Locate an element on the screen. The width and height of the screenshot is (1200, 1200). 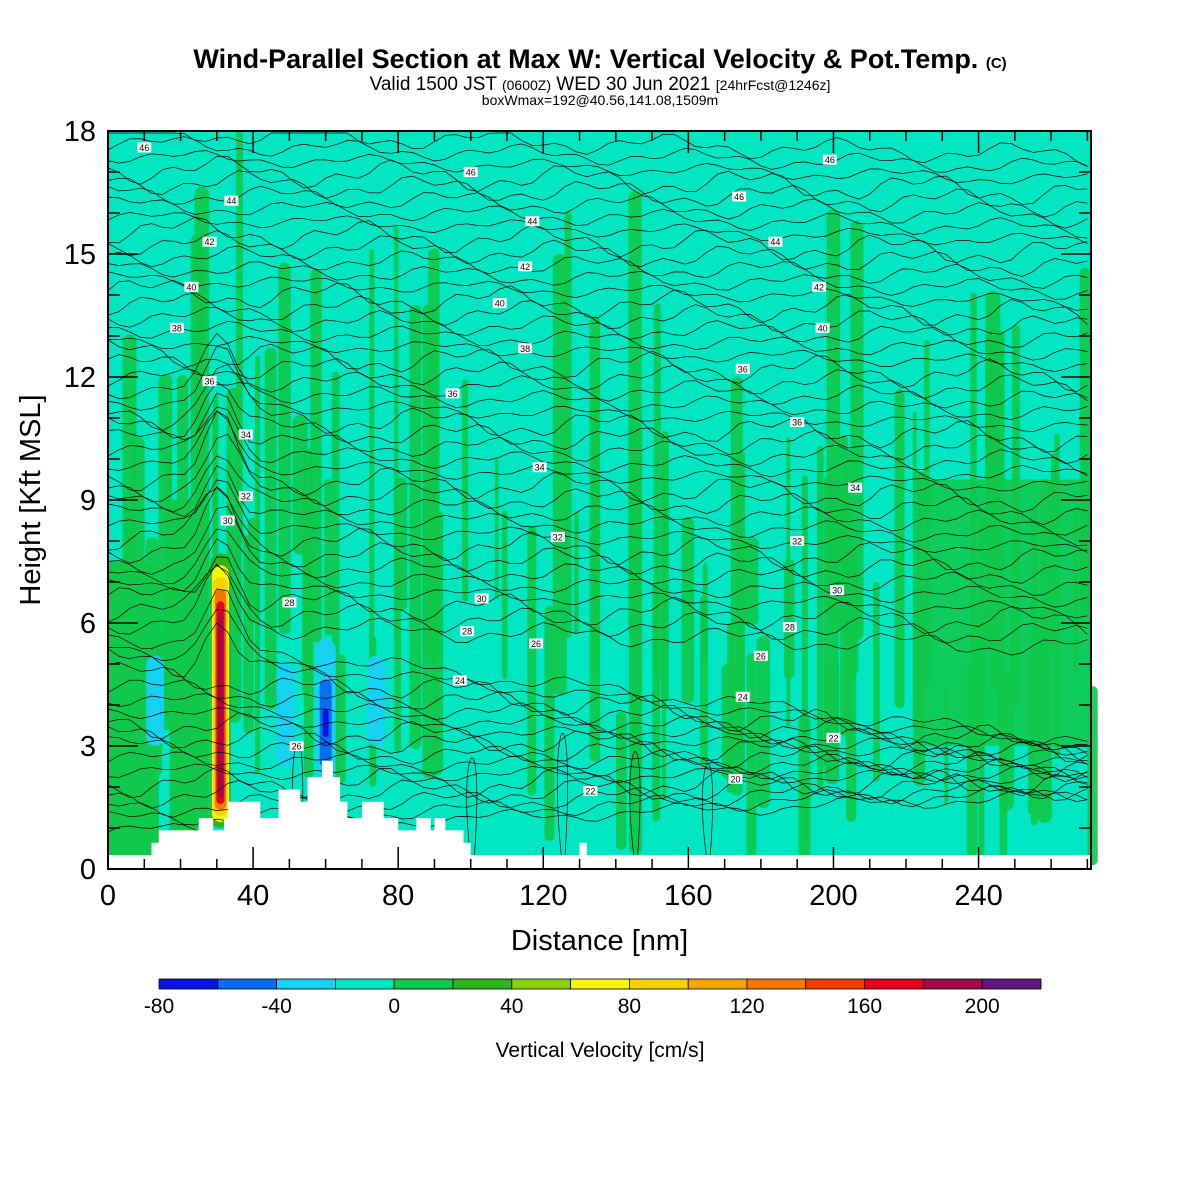
theta-label-text: 44 is located at coordinates (532, 222).